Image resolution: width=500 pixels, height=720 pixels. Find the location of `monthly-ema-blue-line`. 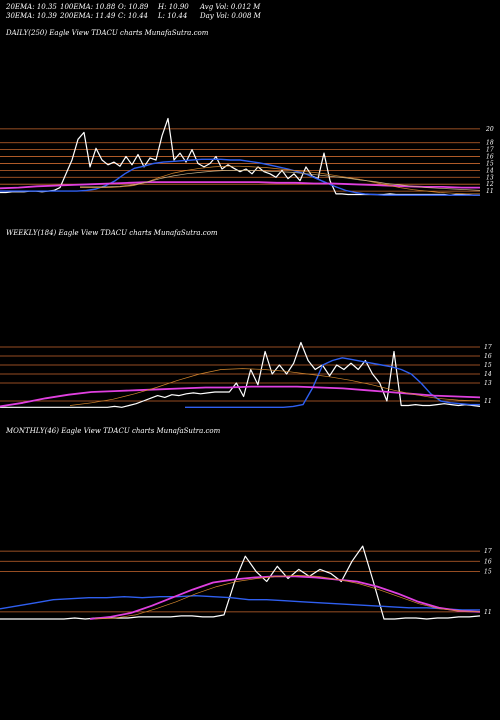

monthly-ema-blue-line is located at coordinates (240, 603).